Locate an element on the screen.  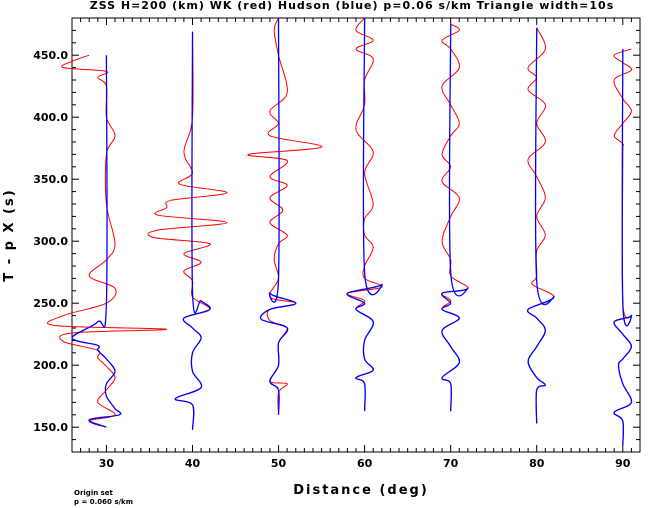
y-tick-label: 450.0 is located at coordinates (50, 55).